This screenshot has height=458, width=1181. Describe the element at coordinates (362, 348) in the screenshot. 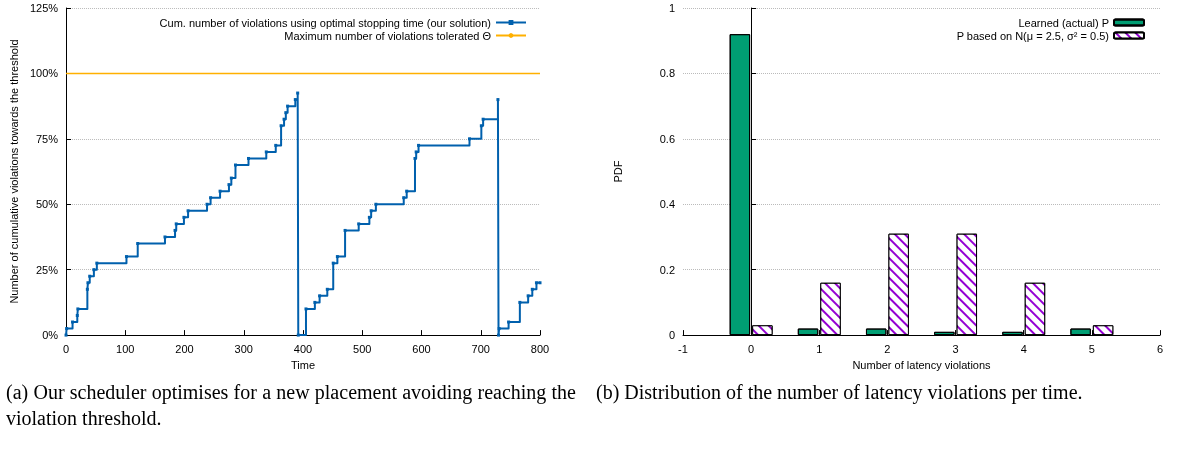

I see `x-tick-label: 500` at that location.